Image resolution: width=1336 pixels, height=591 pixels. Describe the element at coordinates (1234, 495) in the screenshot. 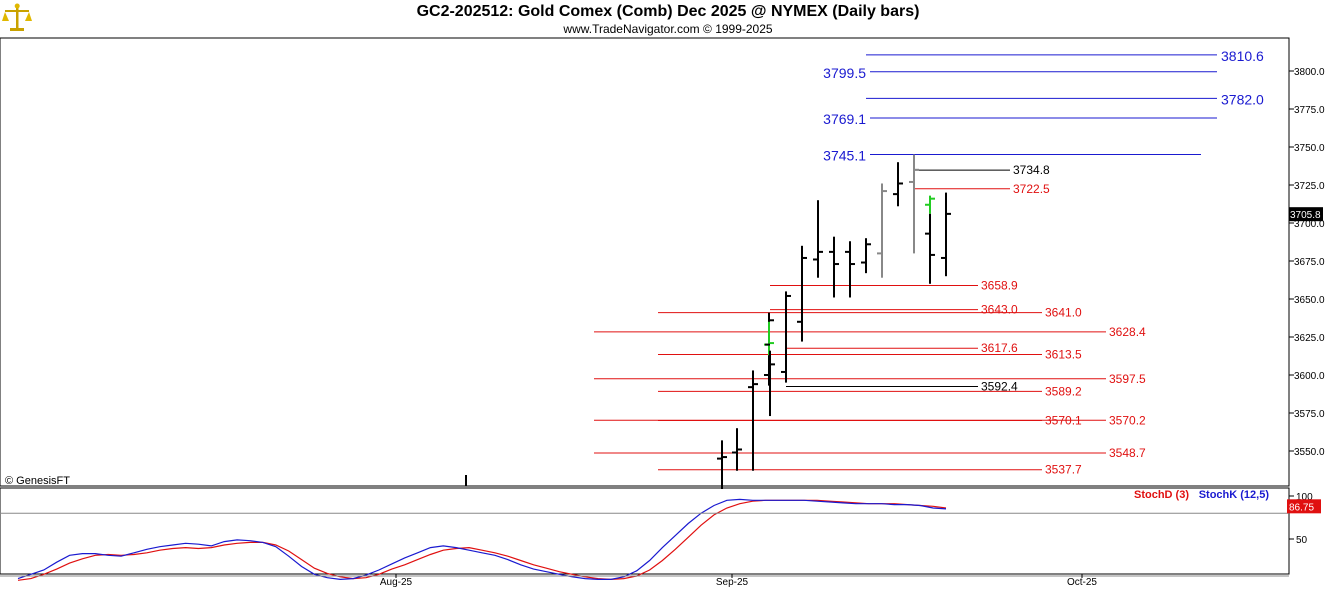

I see `legend-stochk: StochK (12,5)` at that location.